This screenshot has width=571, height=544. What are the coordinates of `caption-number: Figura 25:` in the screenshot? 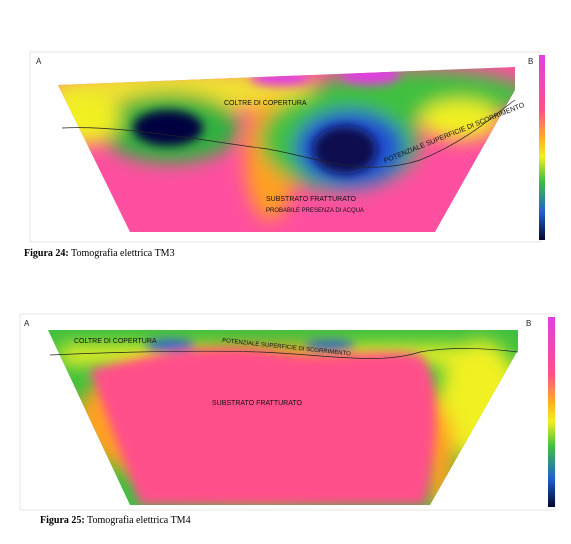 It's located at (62, 520).